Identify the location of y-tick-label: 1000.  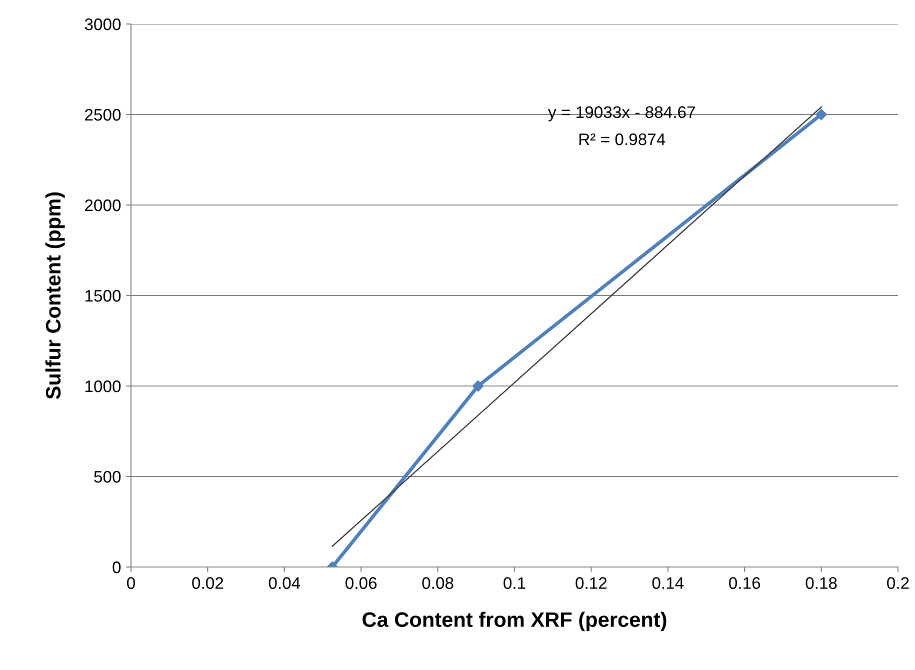
(103, 386).